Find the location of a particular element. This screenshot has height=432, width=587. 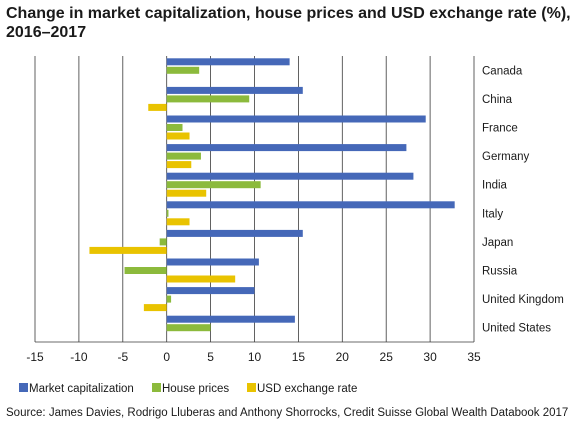

bar-market-capitalization-united-kingdom is located at coordinates (210, 291).